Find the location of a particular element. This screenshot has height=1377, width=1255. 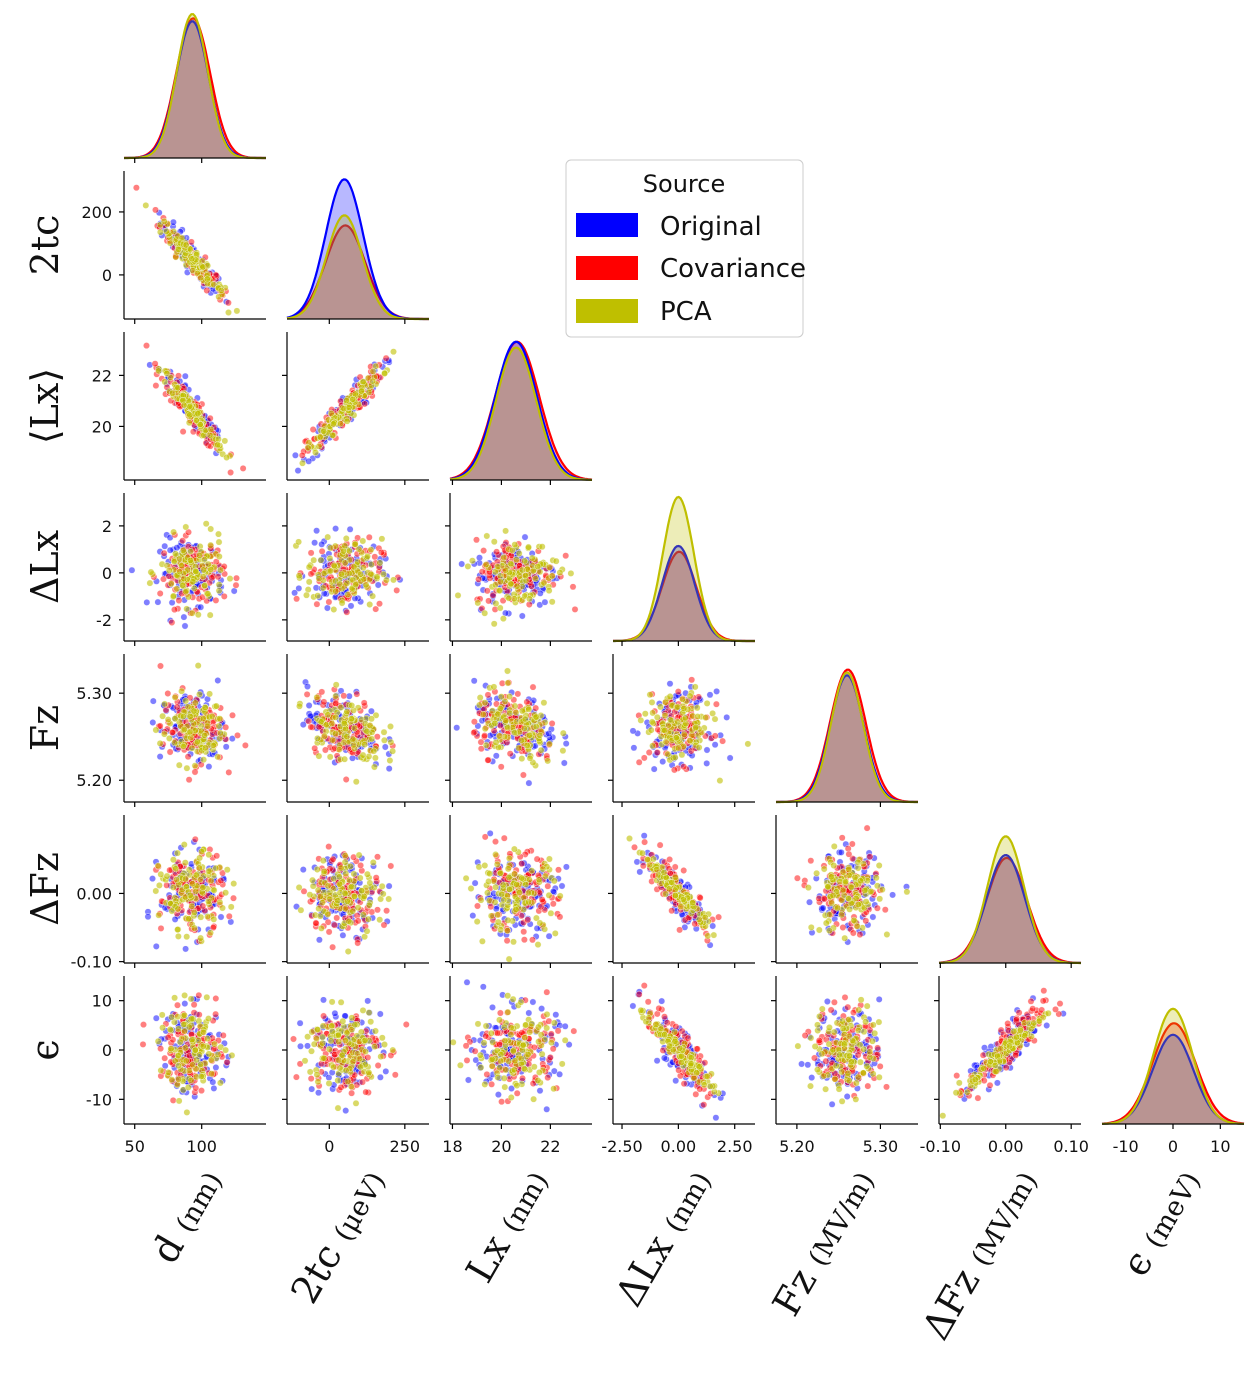

scatter-panel-dFz-vs-Lx is located at coordinates (518, 891).